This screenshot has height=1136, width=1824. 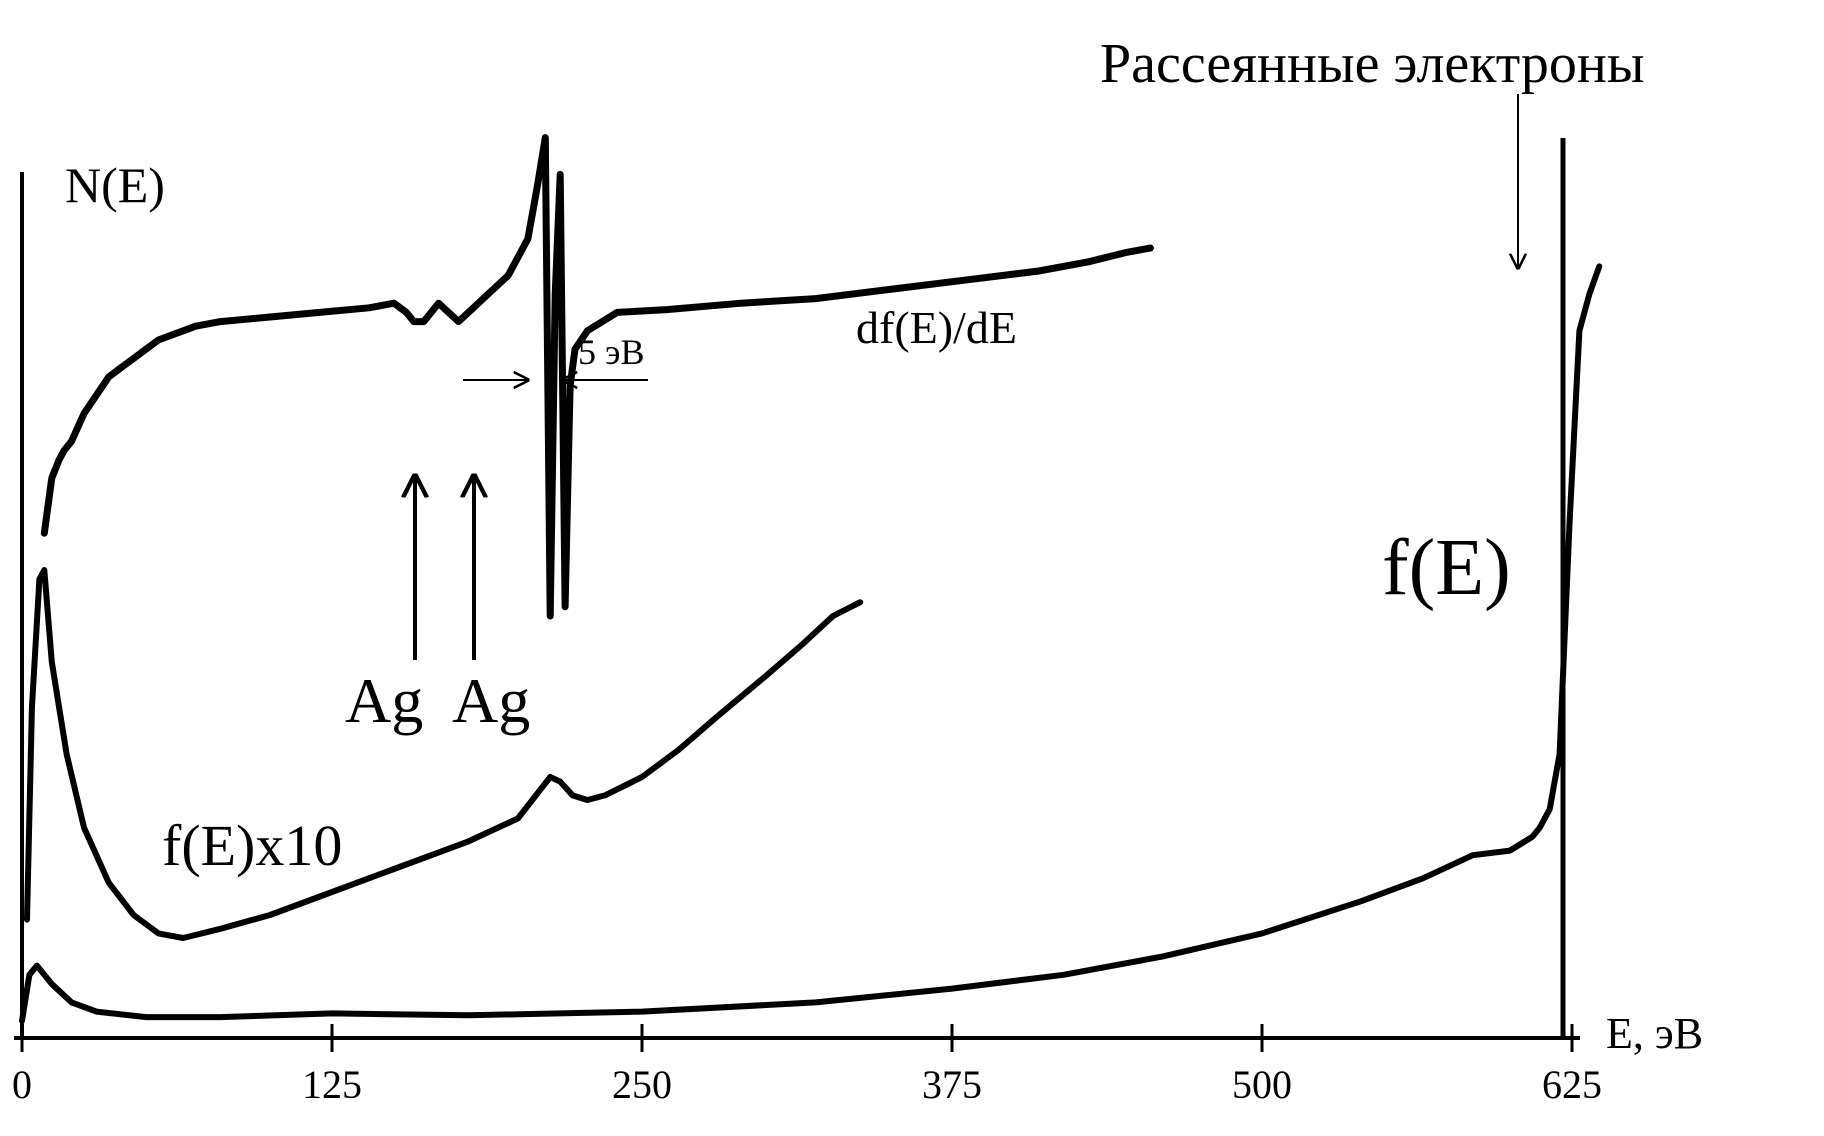 What do you see at coordinates (1572, 1084) in the screenshot?
I see `x-tick-label: 625` at bounding box center [1572, 1084].